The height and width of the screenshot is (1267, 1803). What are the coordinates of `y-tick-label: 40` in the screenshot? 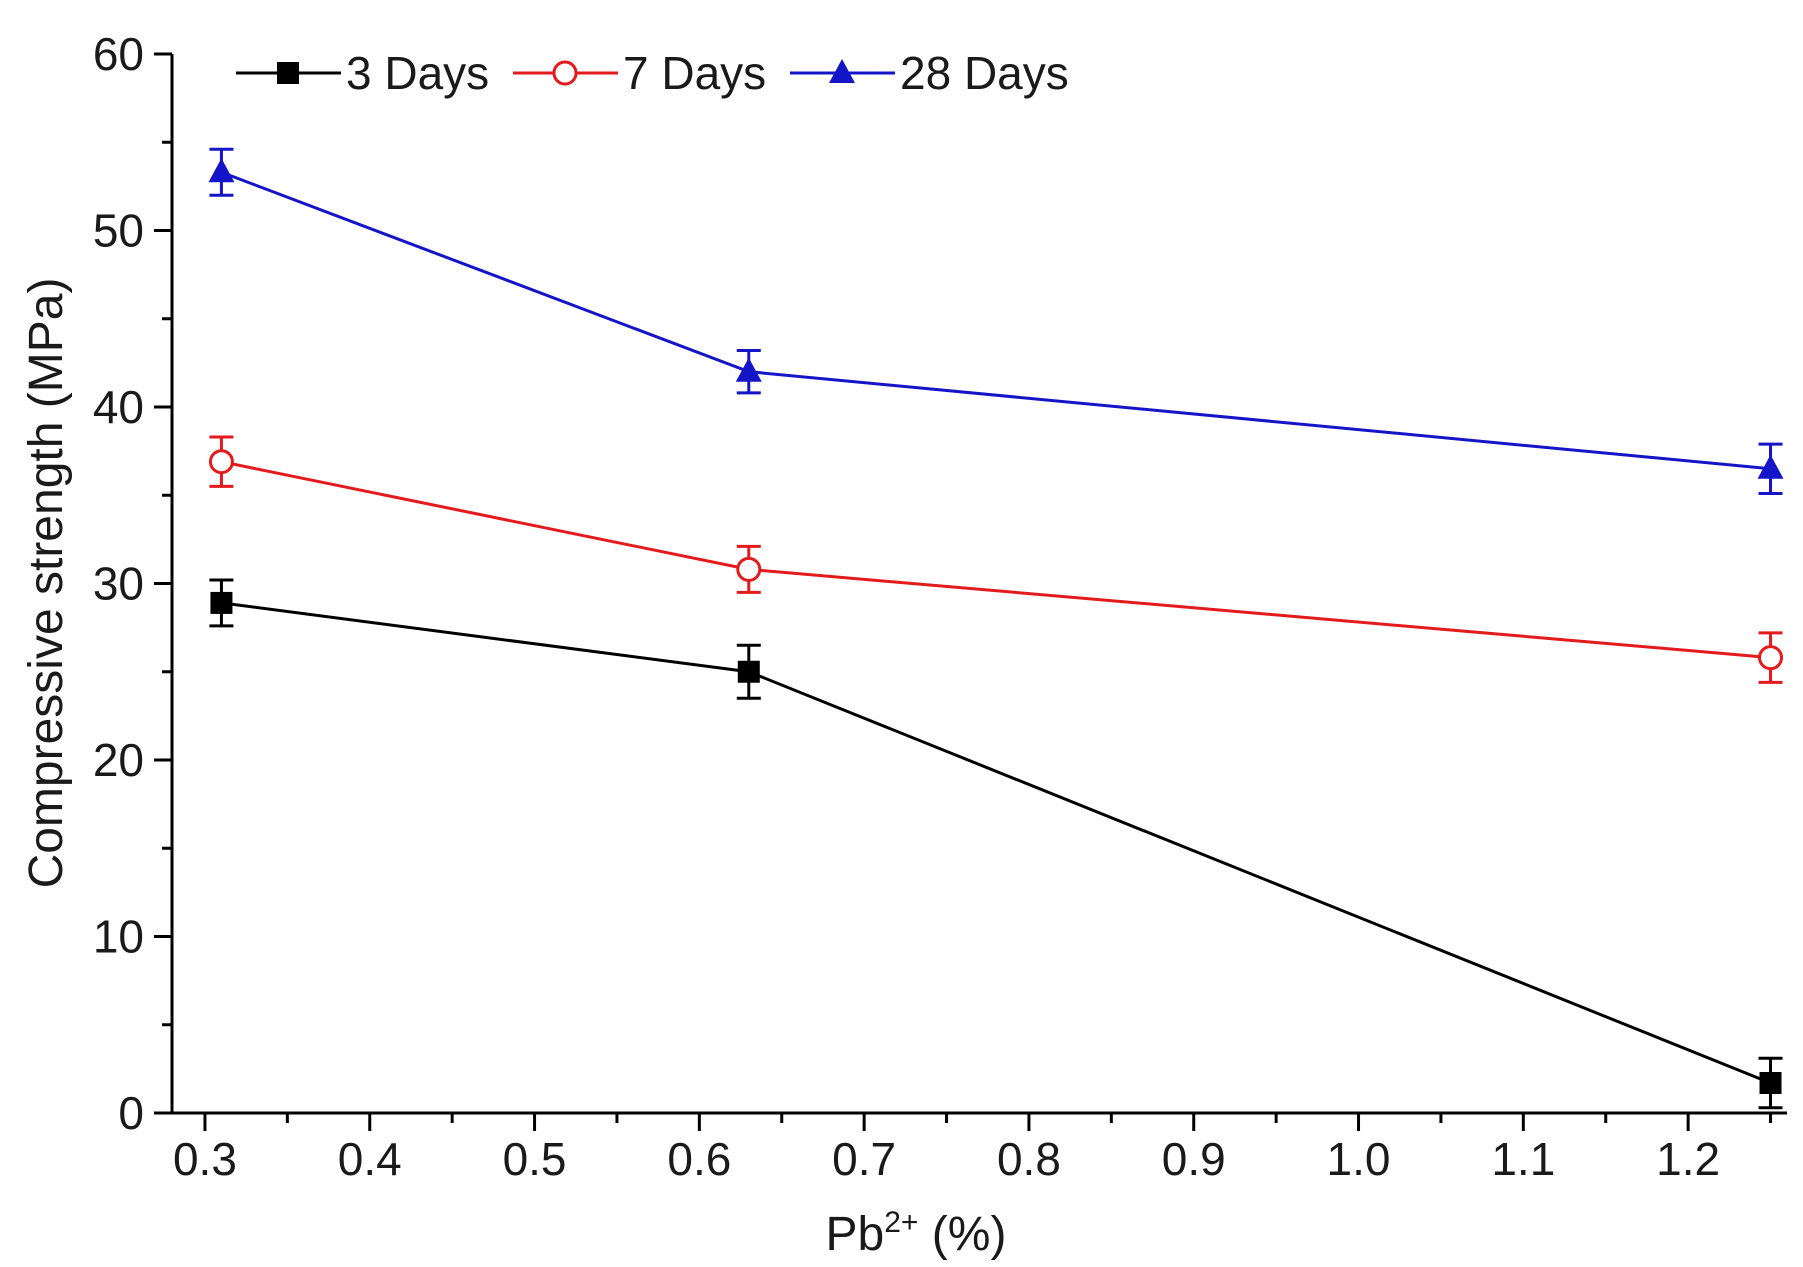 It's located at (118, 407).